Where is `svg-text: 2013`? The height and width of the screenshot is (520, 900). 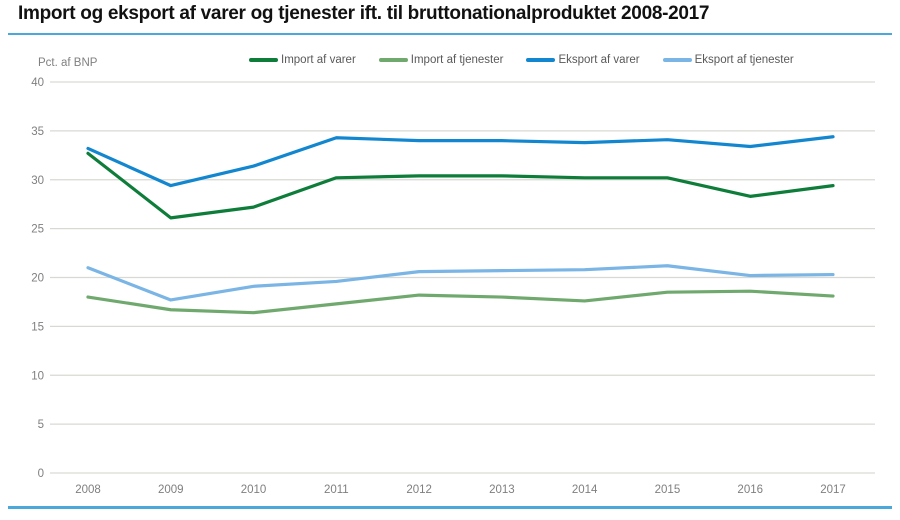 svg-text: 2013 is located at coordinates (502, 490).